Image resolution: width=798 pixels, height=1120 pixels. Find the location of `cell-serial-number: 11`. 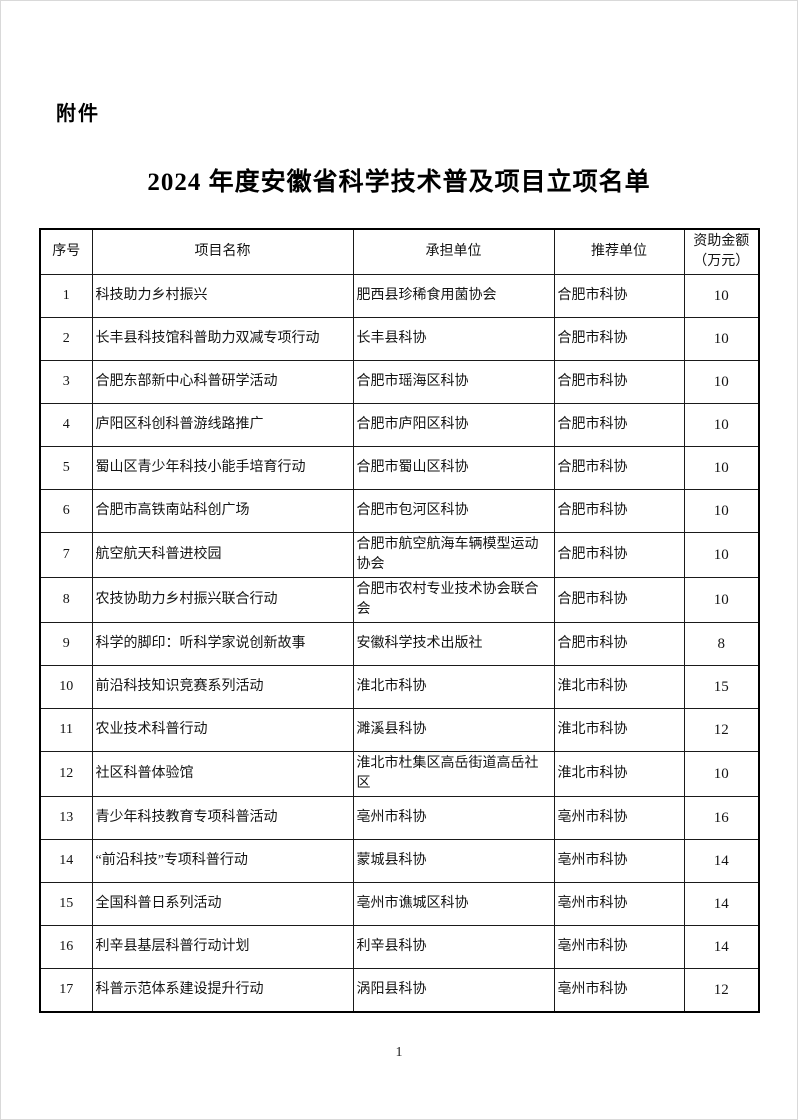

cell-serial-number: 11 is located at coordinates (66, 730).